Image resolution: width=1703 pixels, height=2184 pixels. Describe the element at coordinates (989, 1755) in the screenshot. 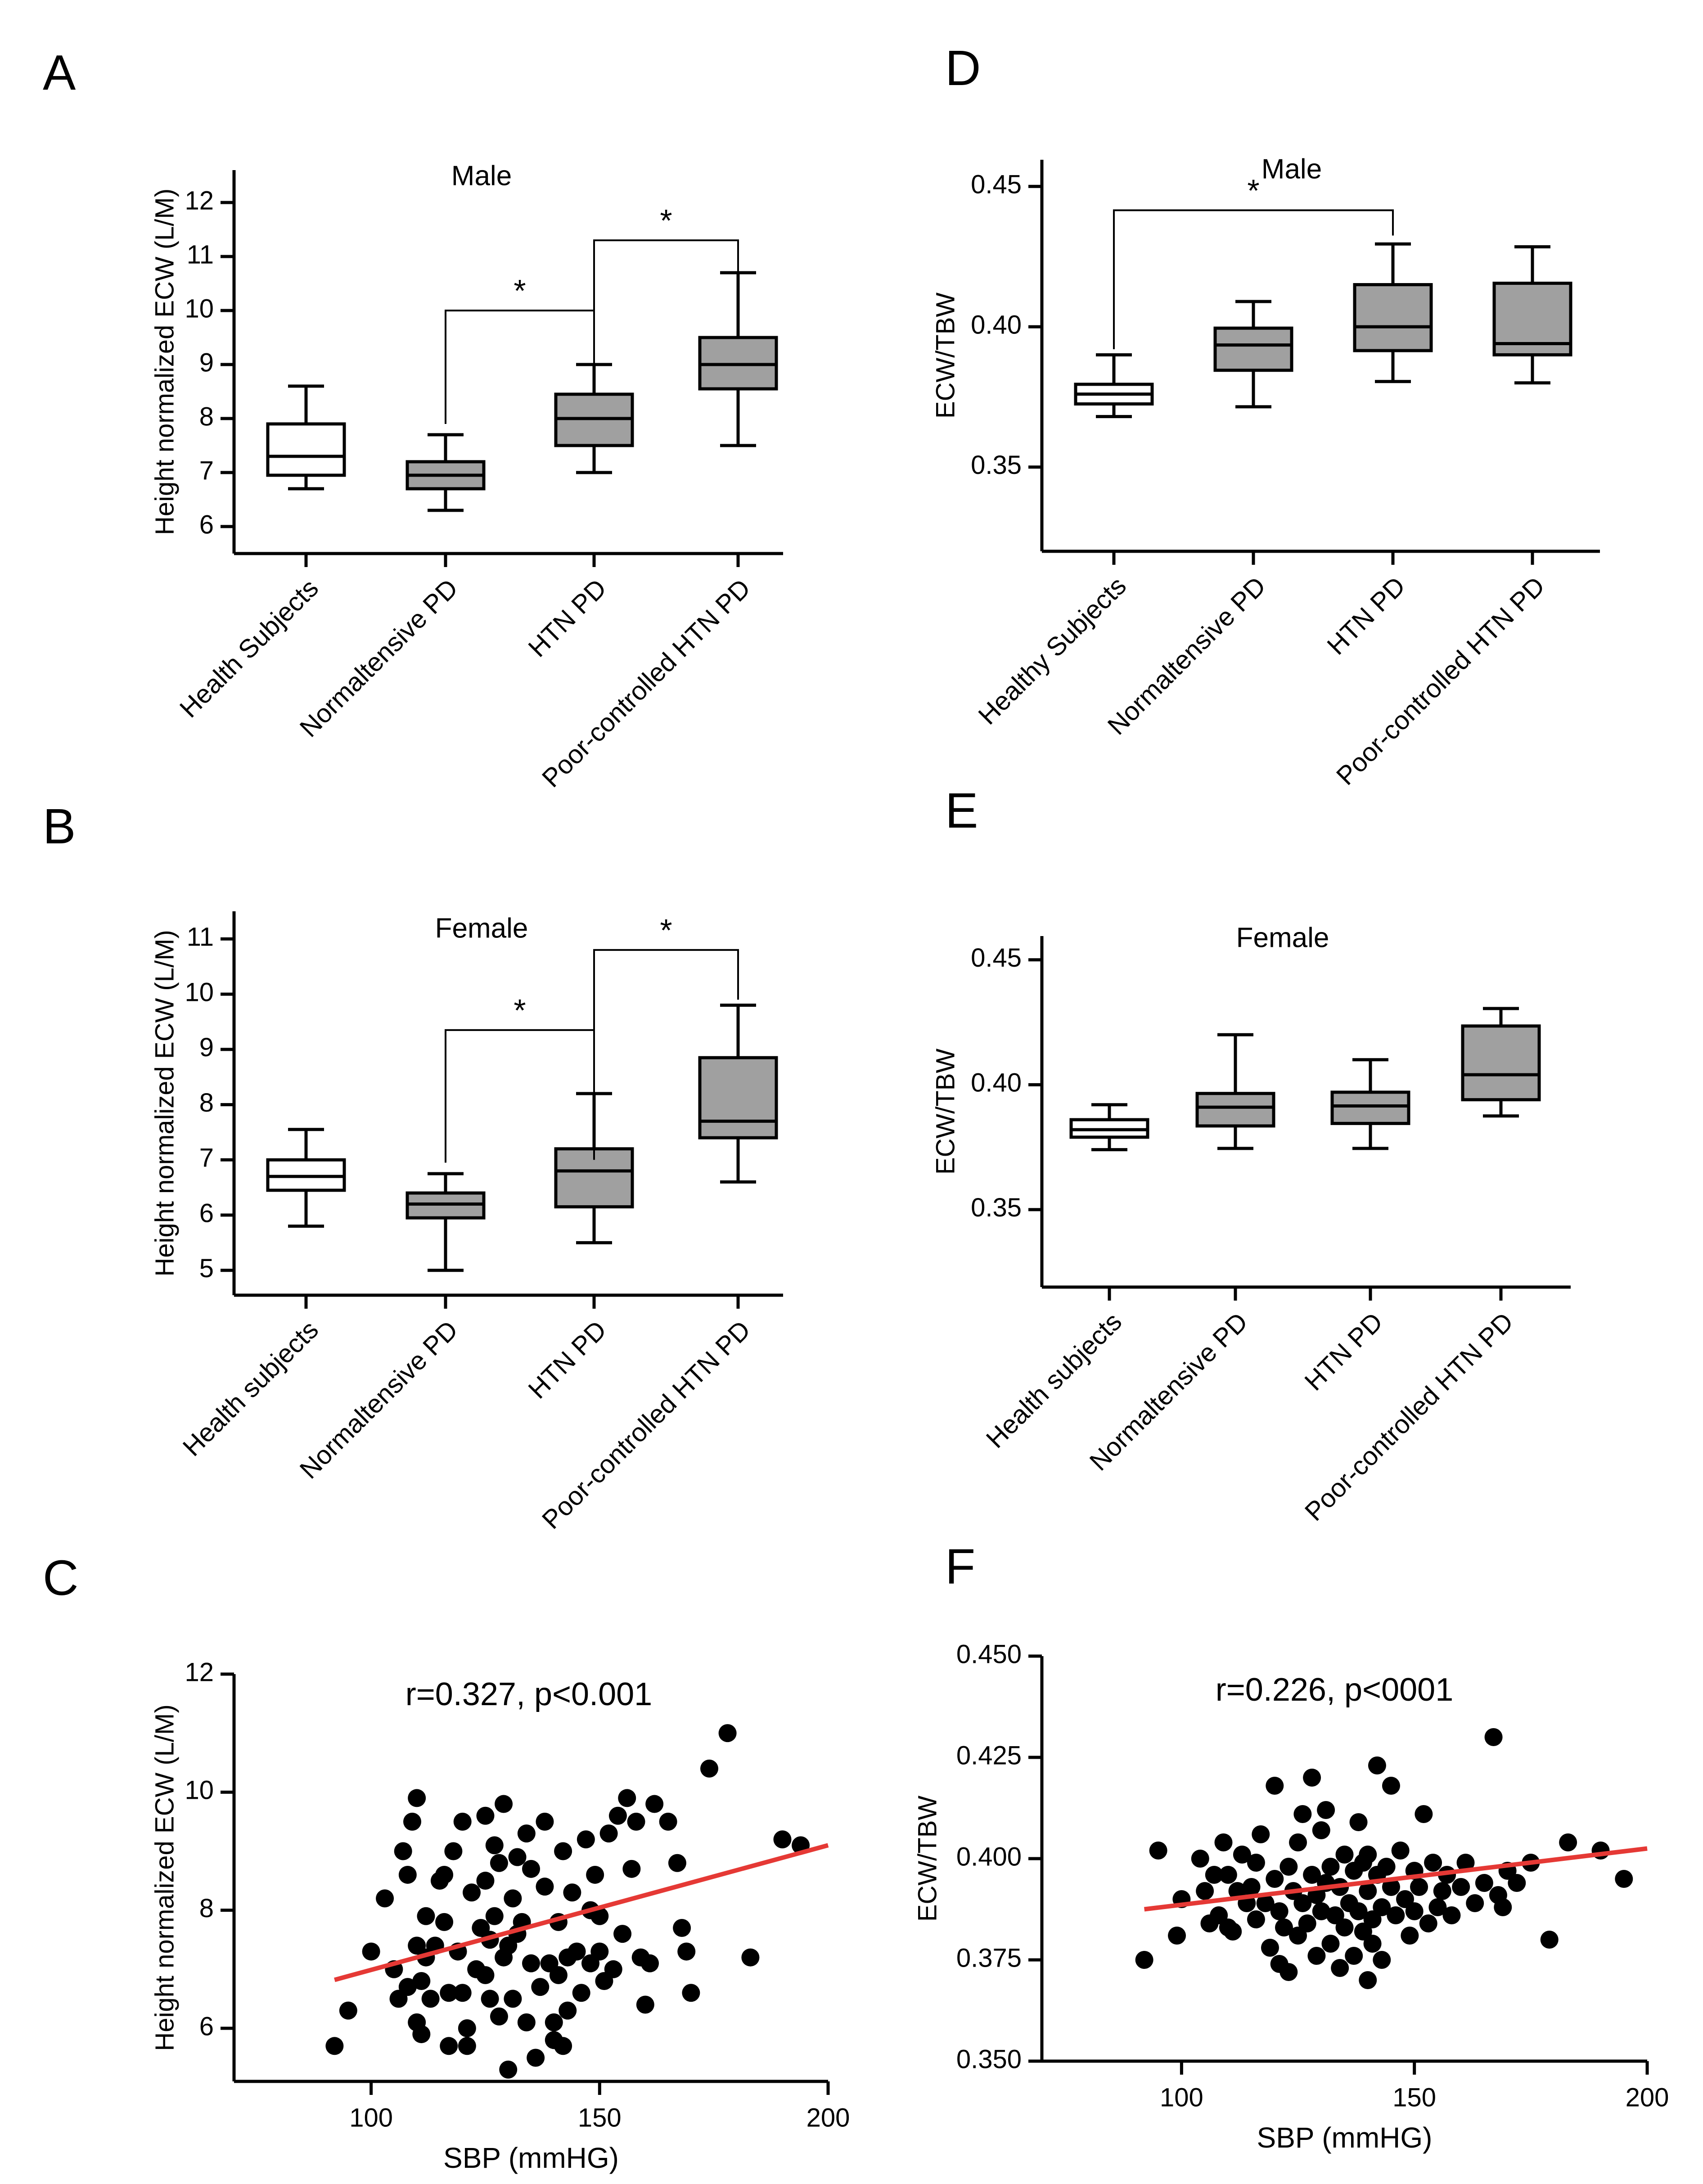

I see `y-tick-label-f: 0.425` at that location.